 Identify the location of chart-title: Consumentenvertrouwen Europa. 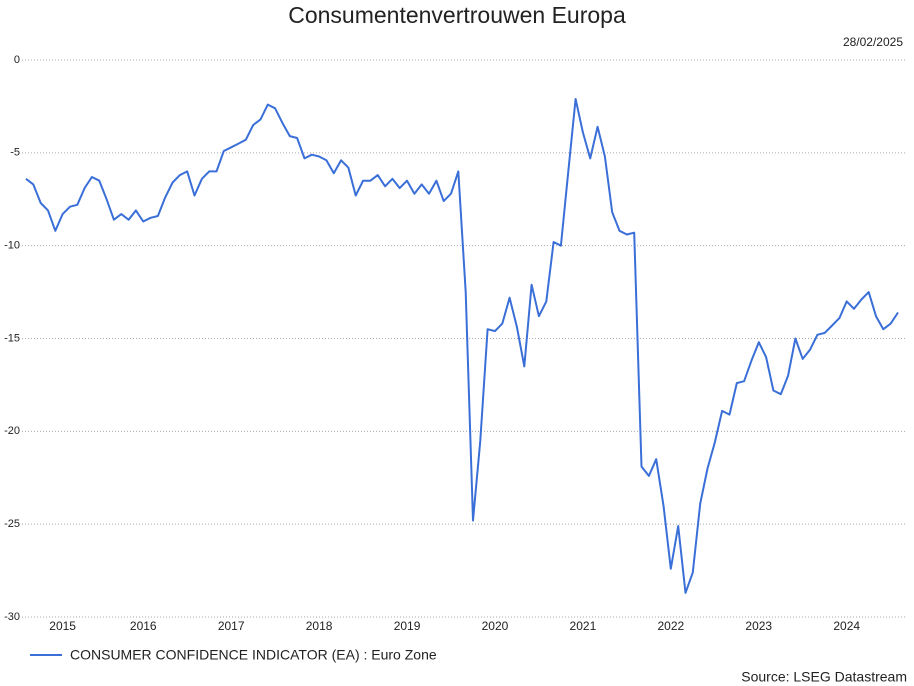
(457, 15).